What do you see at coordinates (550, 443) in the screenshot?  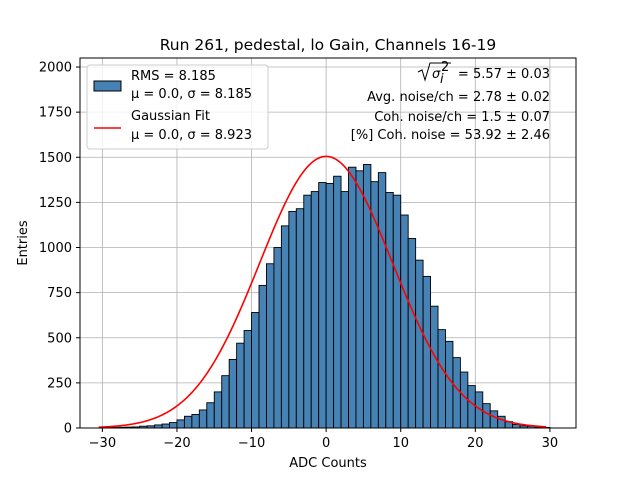 I see `x-tick-label: 30` at bounding box center [550, 443].